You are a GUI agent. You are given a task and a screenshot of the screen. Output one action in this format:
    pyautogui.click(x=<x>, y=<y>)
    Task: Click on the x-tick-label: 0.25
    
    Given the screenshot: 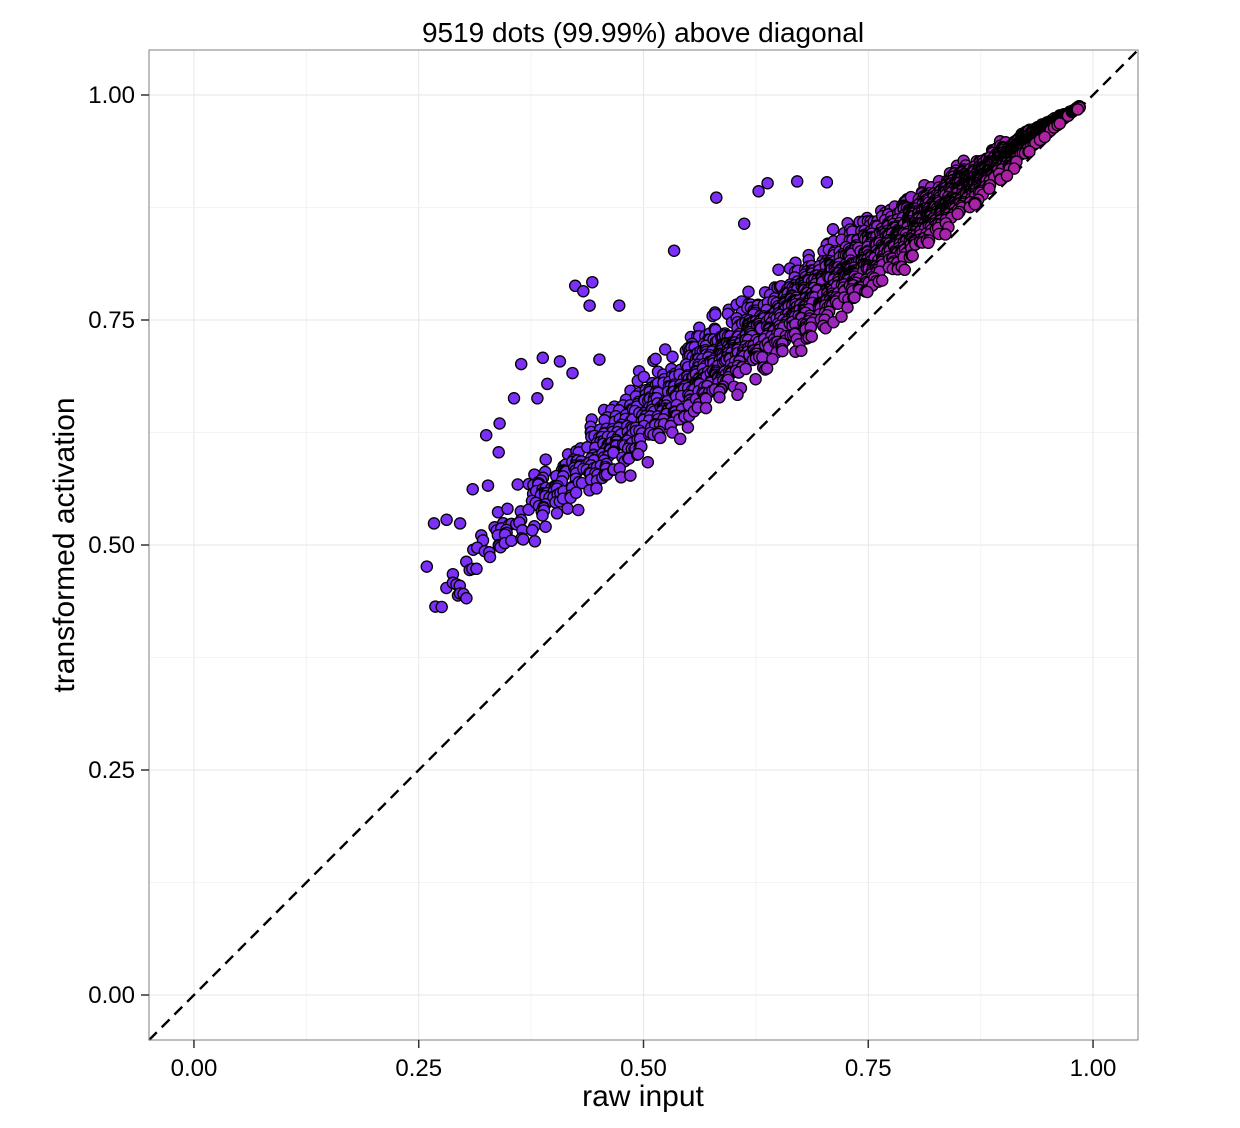 What is the action you would take?
    pyautogui.click(x=418, y=1068)
    